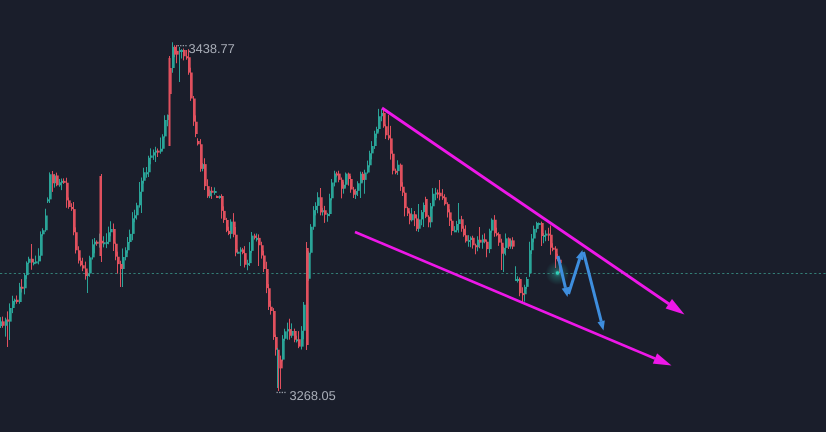  Describe the element at coordinates (313, 395) in the screenshot. I see `svg-text: 3268.05` at that location.